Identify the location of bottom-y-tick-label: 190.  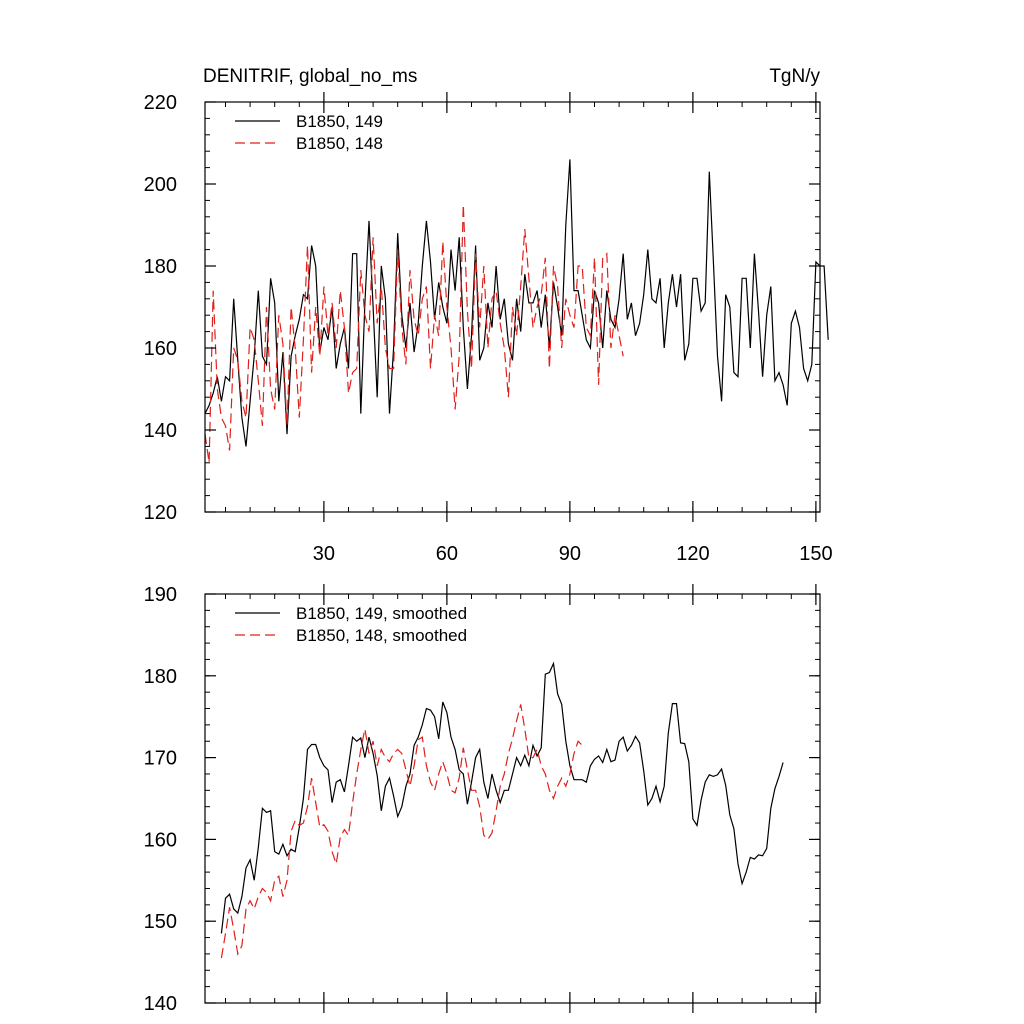
(160, 595).